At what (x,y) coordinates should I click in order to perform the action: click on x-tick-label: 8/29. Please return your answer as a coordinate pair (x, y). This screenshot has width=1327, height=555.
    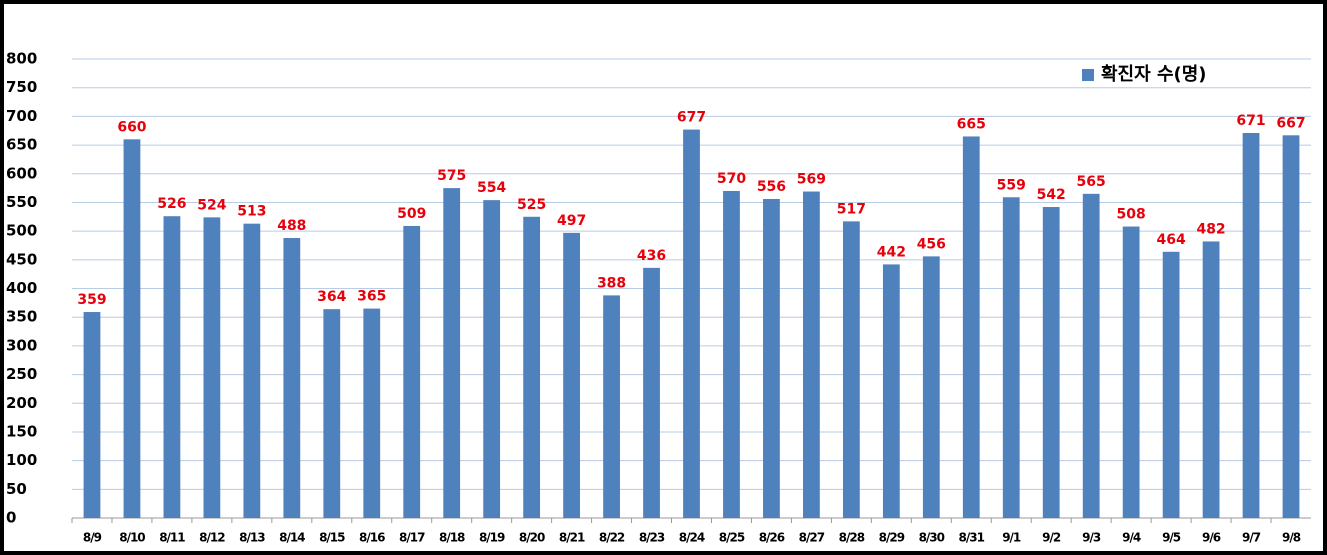
    Looking at the image, I should click on (892, 538).